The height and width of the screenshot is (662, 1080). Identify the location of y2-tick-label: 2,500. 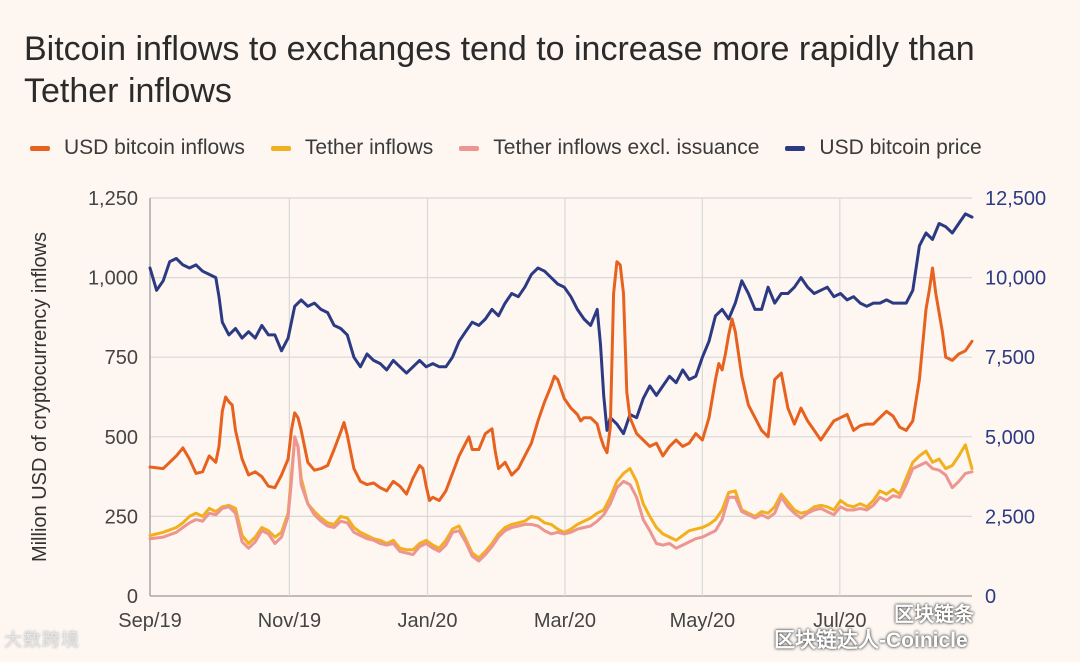
(1010, 517).